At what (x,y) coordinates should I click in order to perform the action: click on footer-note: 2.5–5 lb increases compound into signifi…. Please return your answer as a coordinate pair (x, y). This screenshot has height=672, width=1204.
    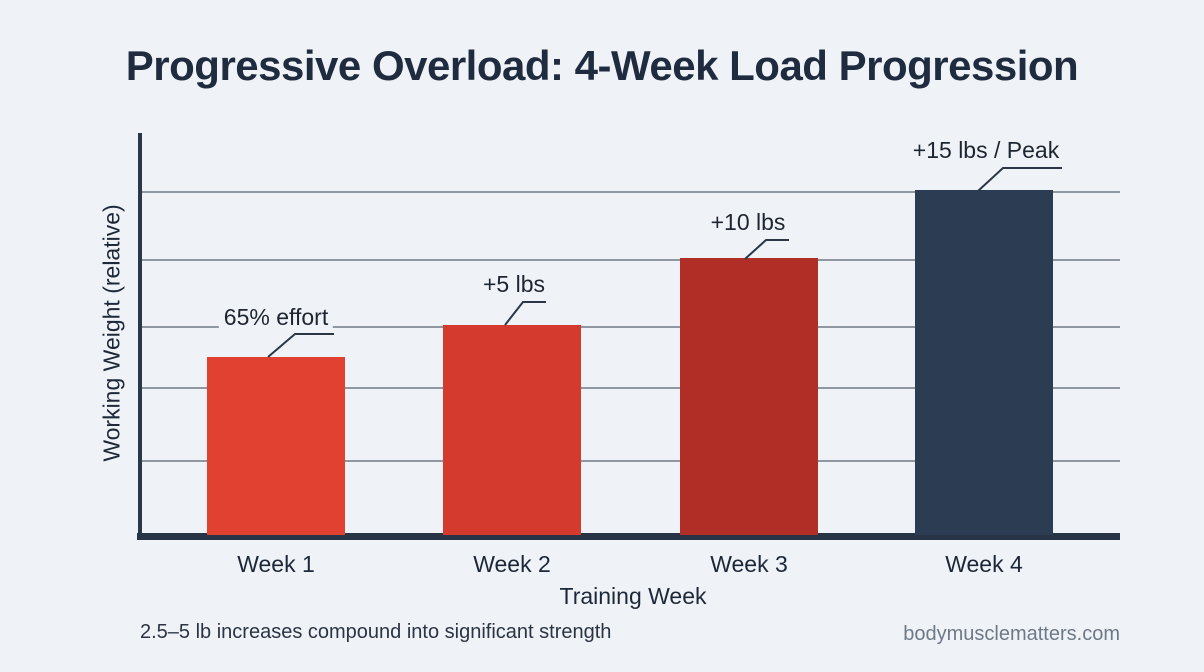
    Looking at the image, I should click on (376, 632).